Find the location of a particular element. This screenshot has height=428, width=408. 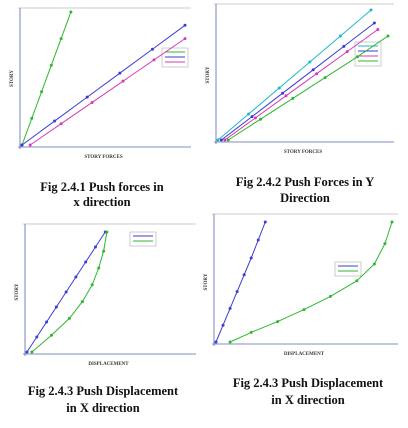

caption: Fig 2.4.1 Push forces in is located at coordinates (101, 187).